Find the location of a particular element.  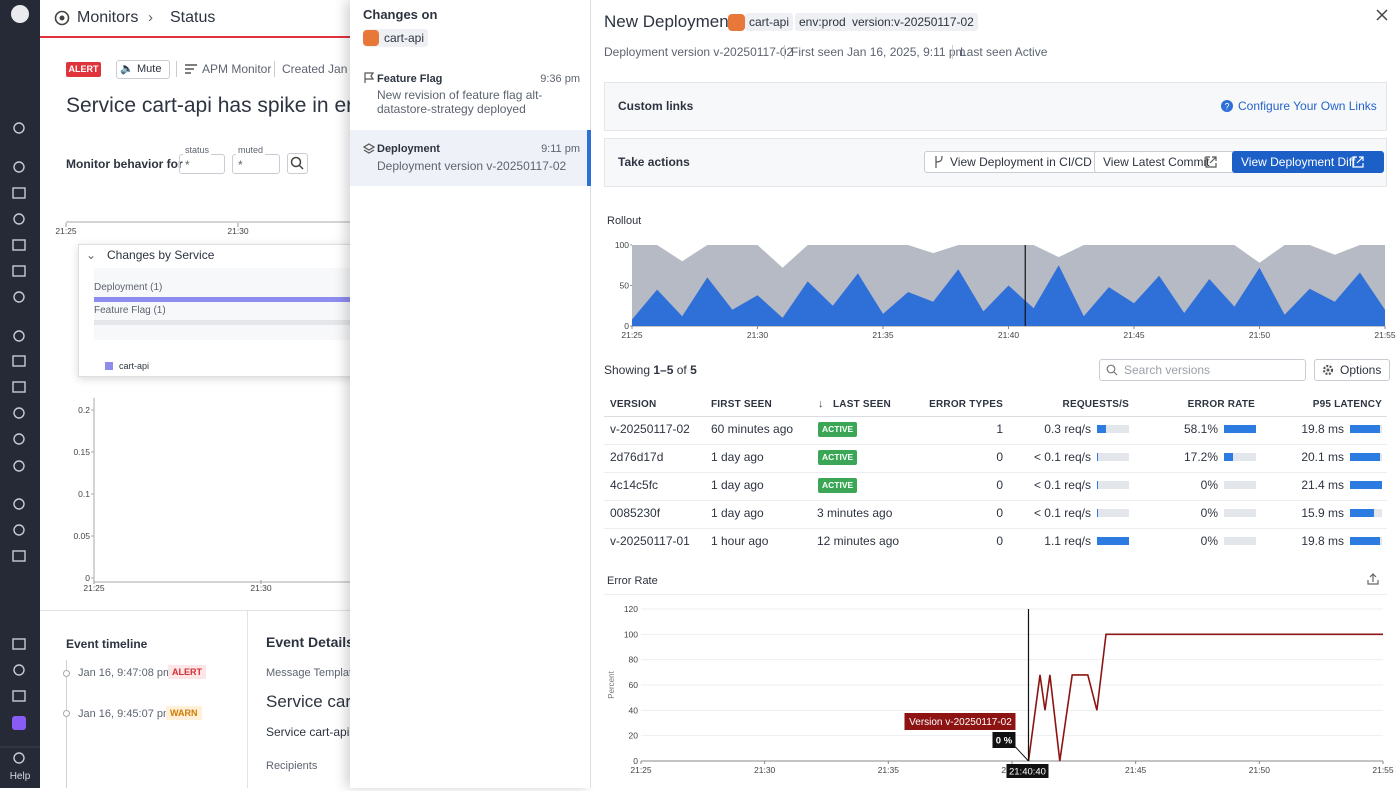

nav-icons is located at coordinates (20, 384).